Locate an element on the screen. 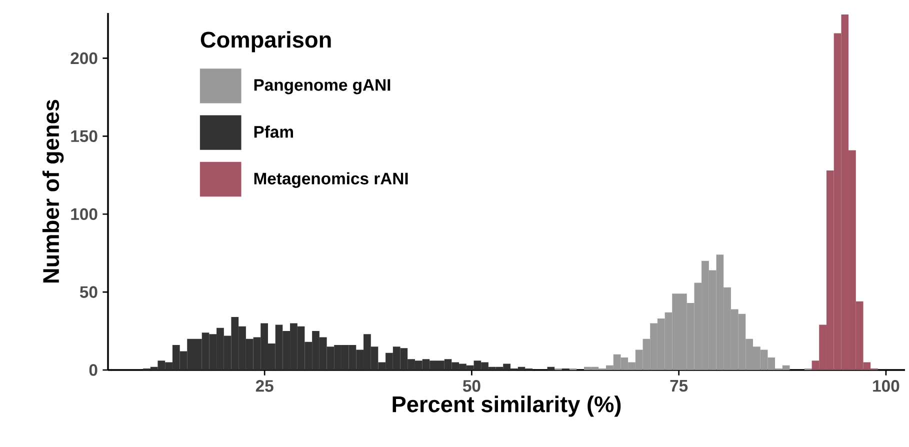 The width and height of the screenshot is (909, 447). x-tick-label: 50 is located at coordinates (471, 386).